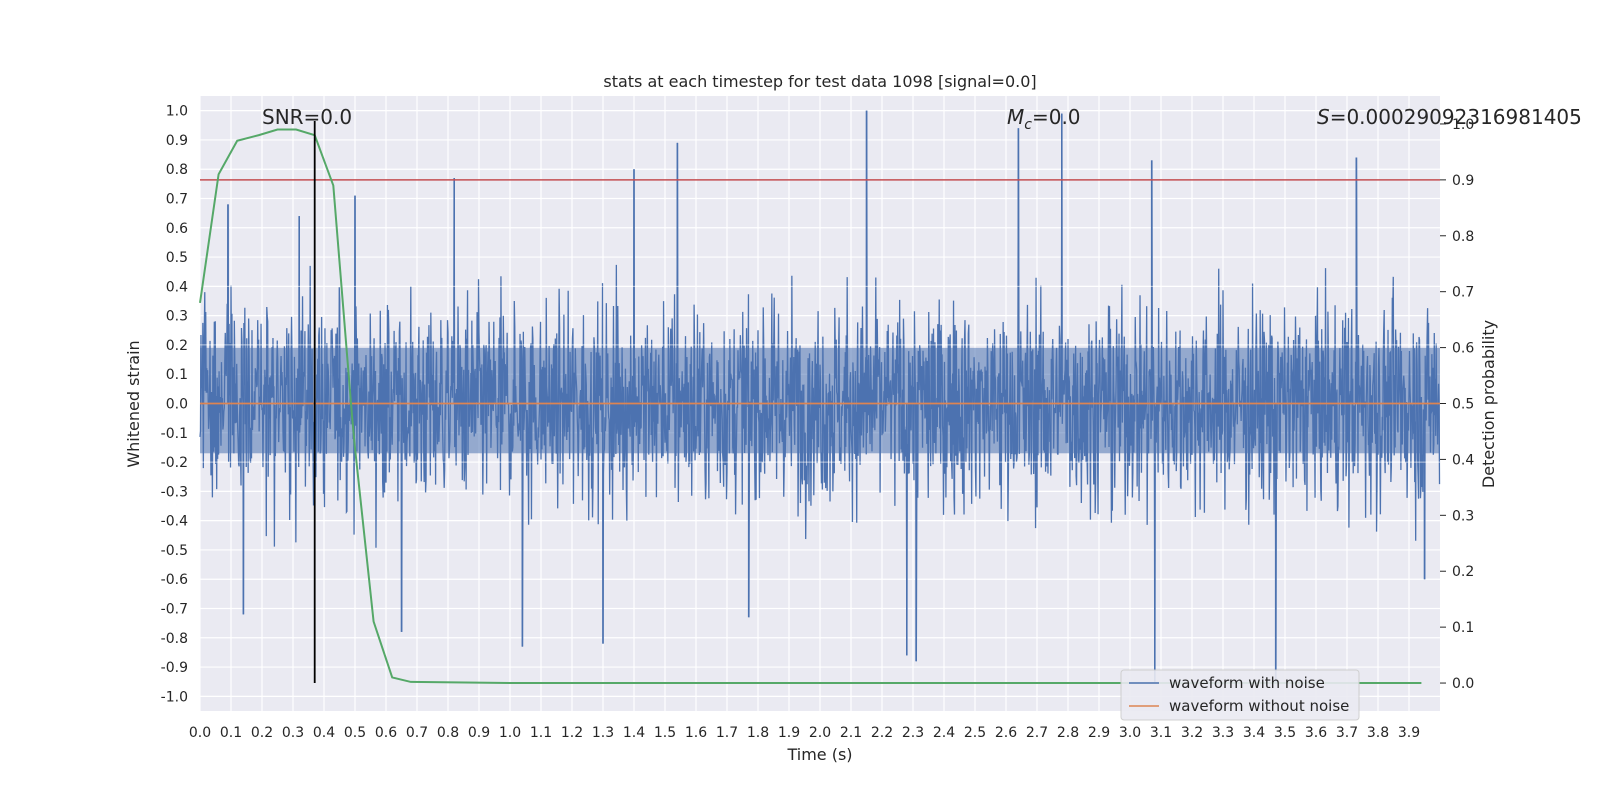 Image resolution: width=1600 pixels, height=800 pixels. Describe the element at coordinates (1378, 733) in the screenshot. I see `x-tick-label: 3.8` at that location.